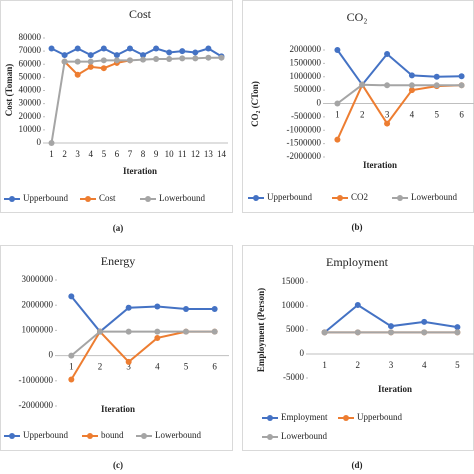 The image size is (474, 474). Describe the element at coordinates (424, 365) in the screenshot. I see `x-tick-label: 4` at that location.